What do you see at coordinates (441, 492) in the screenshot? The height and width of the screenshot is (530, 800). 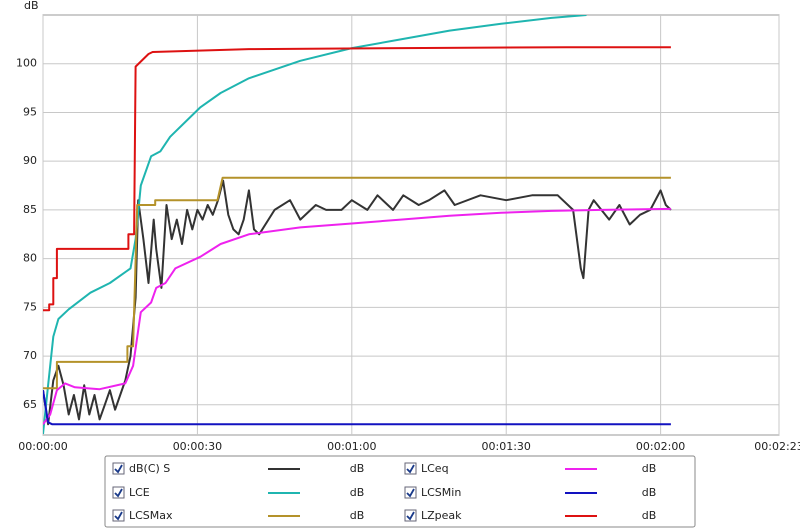 I see `legend-label: LCSMin` at bounding box center [441, 492].